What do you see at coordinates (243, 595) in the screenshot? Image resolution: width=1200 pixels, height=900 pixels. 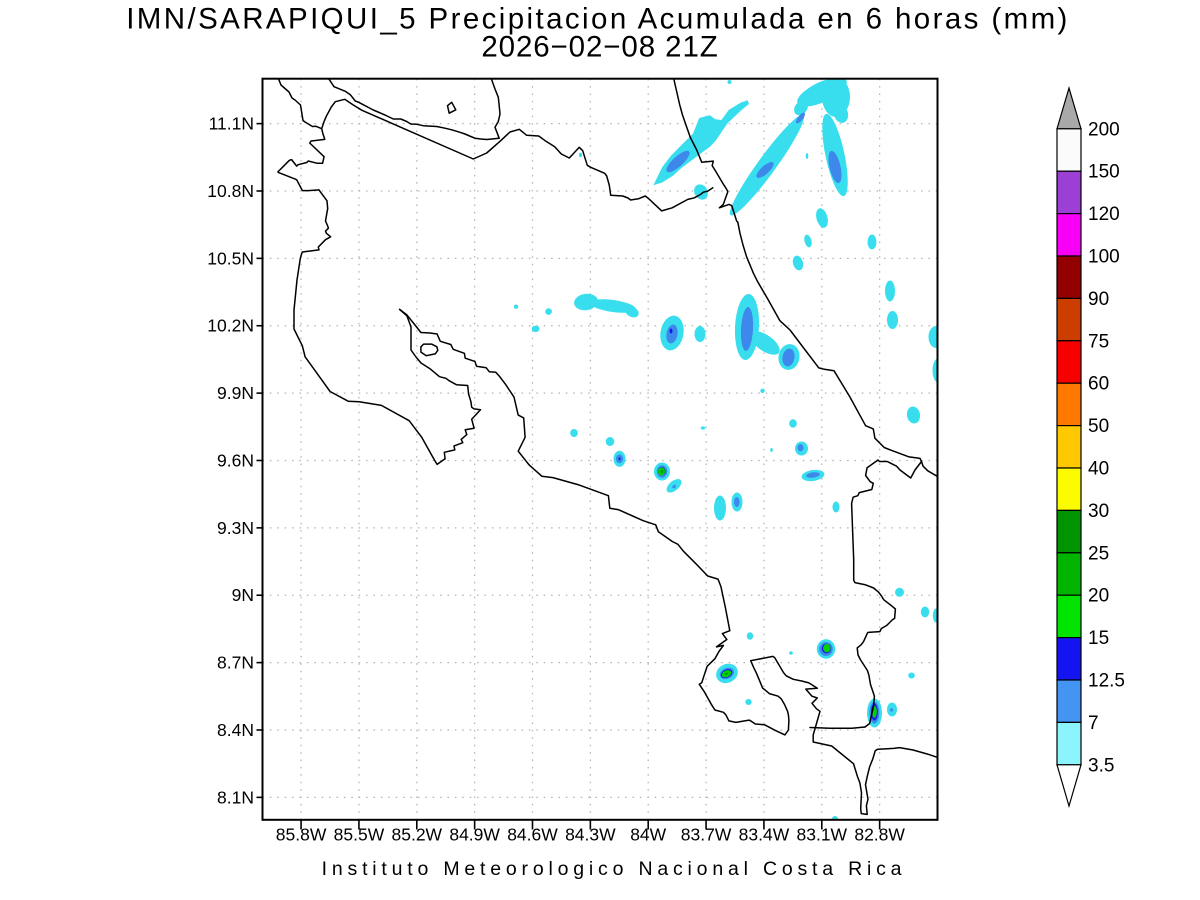 I see `svg-text: 9N` at bounding box center [243, 595].